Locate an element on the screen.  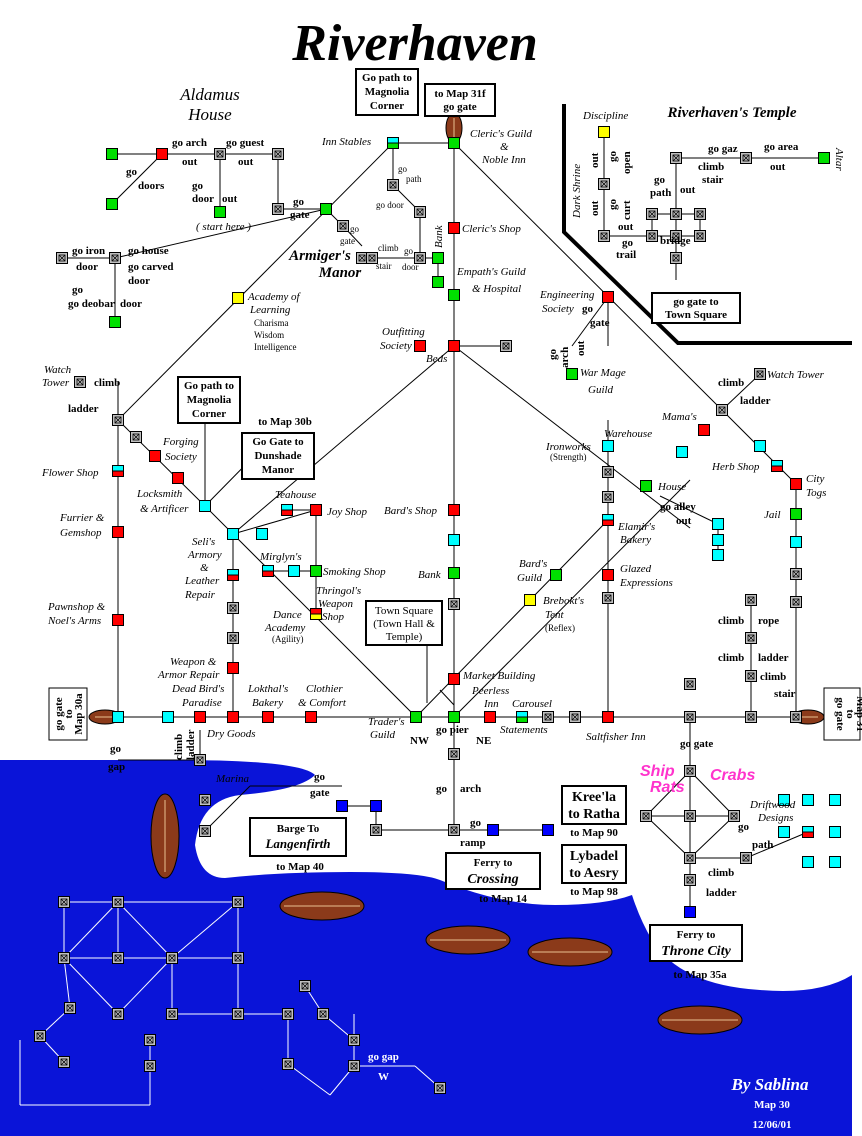
box-magnolia-mid: Go path to Magnolia Corner is located at coordinates (209, 400).